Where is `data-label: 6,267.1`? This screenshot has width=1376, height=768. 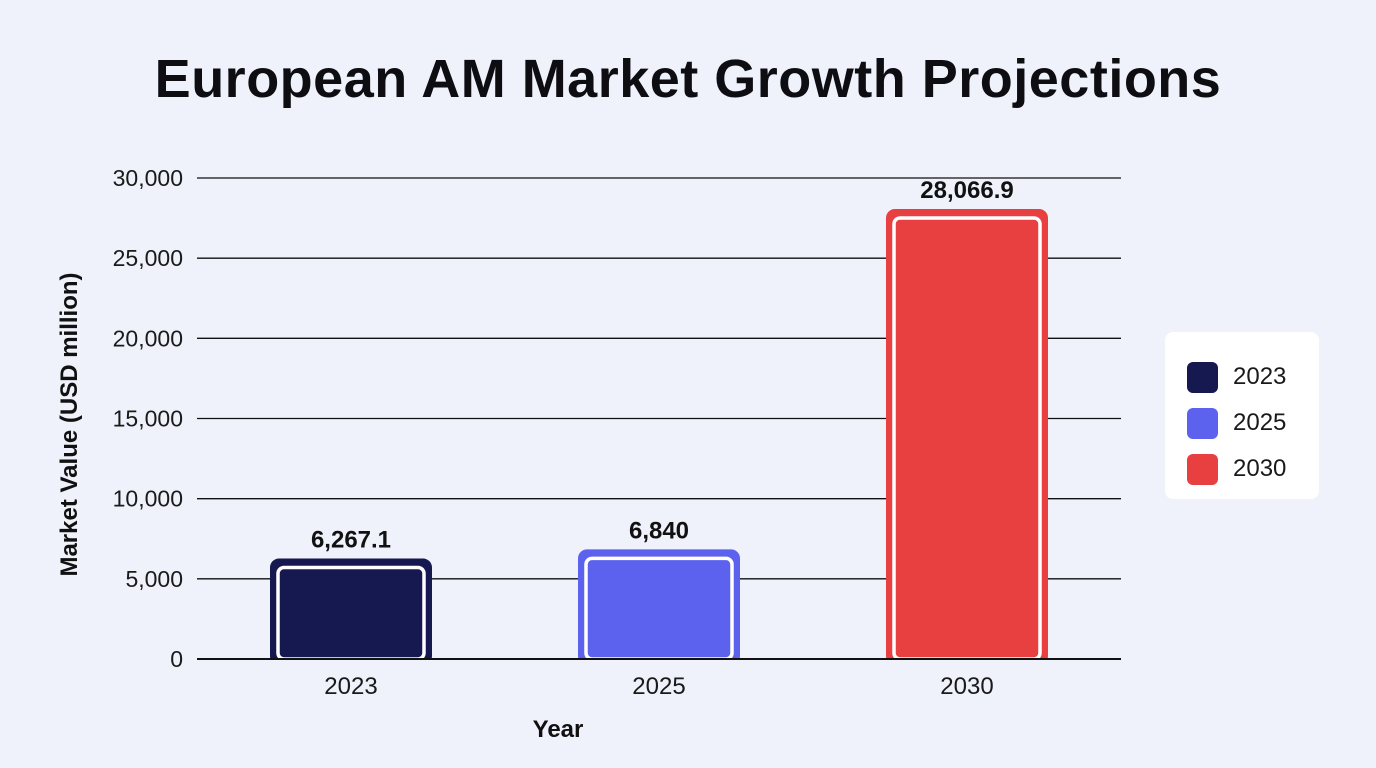 data-label: 6,267.1 is located at coordinates (351, 540).